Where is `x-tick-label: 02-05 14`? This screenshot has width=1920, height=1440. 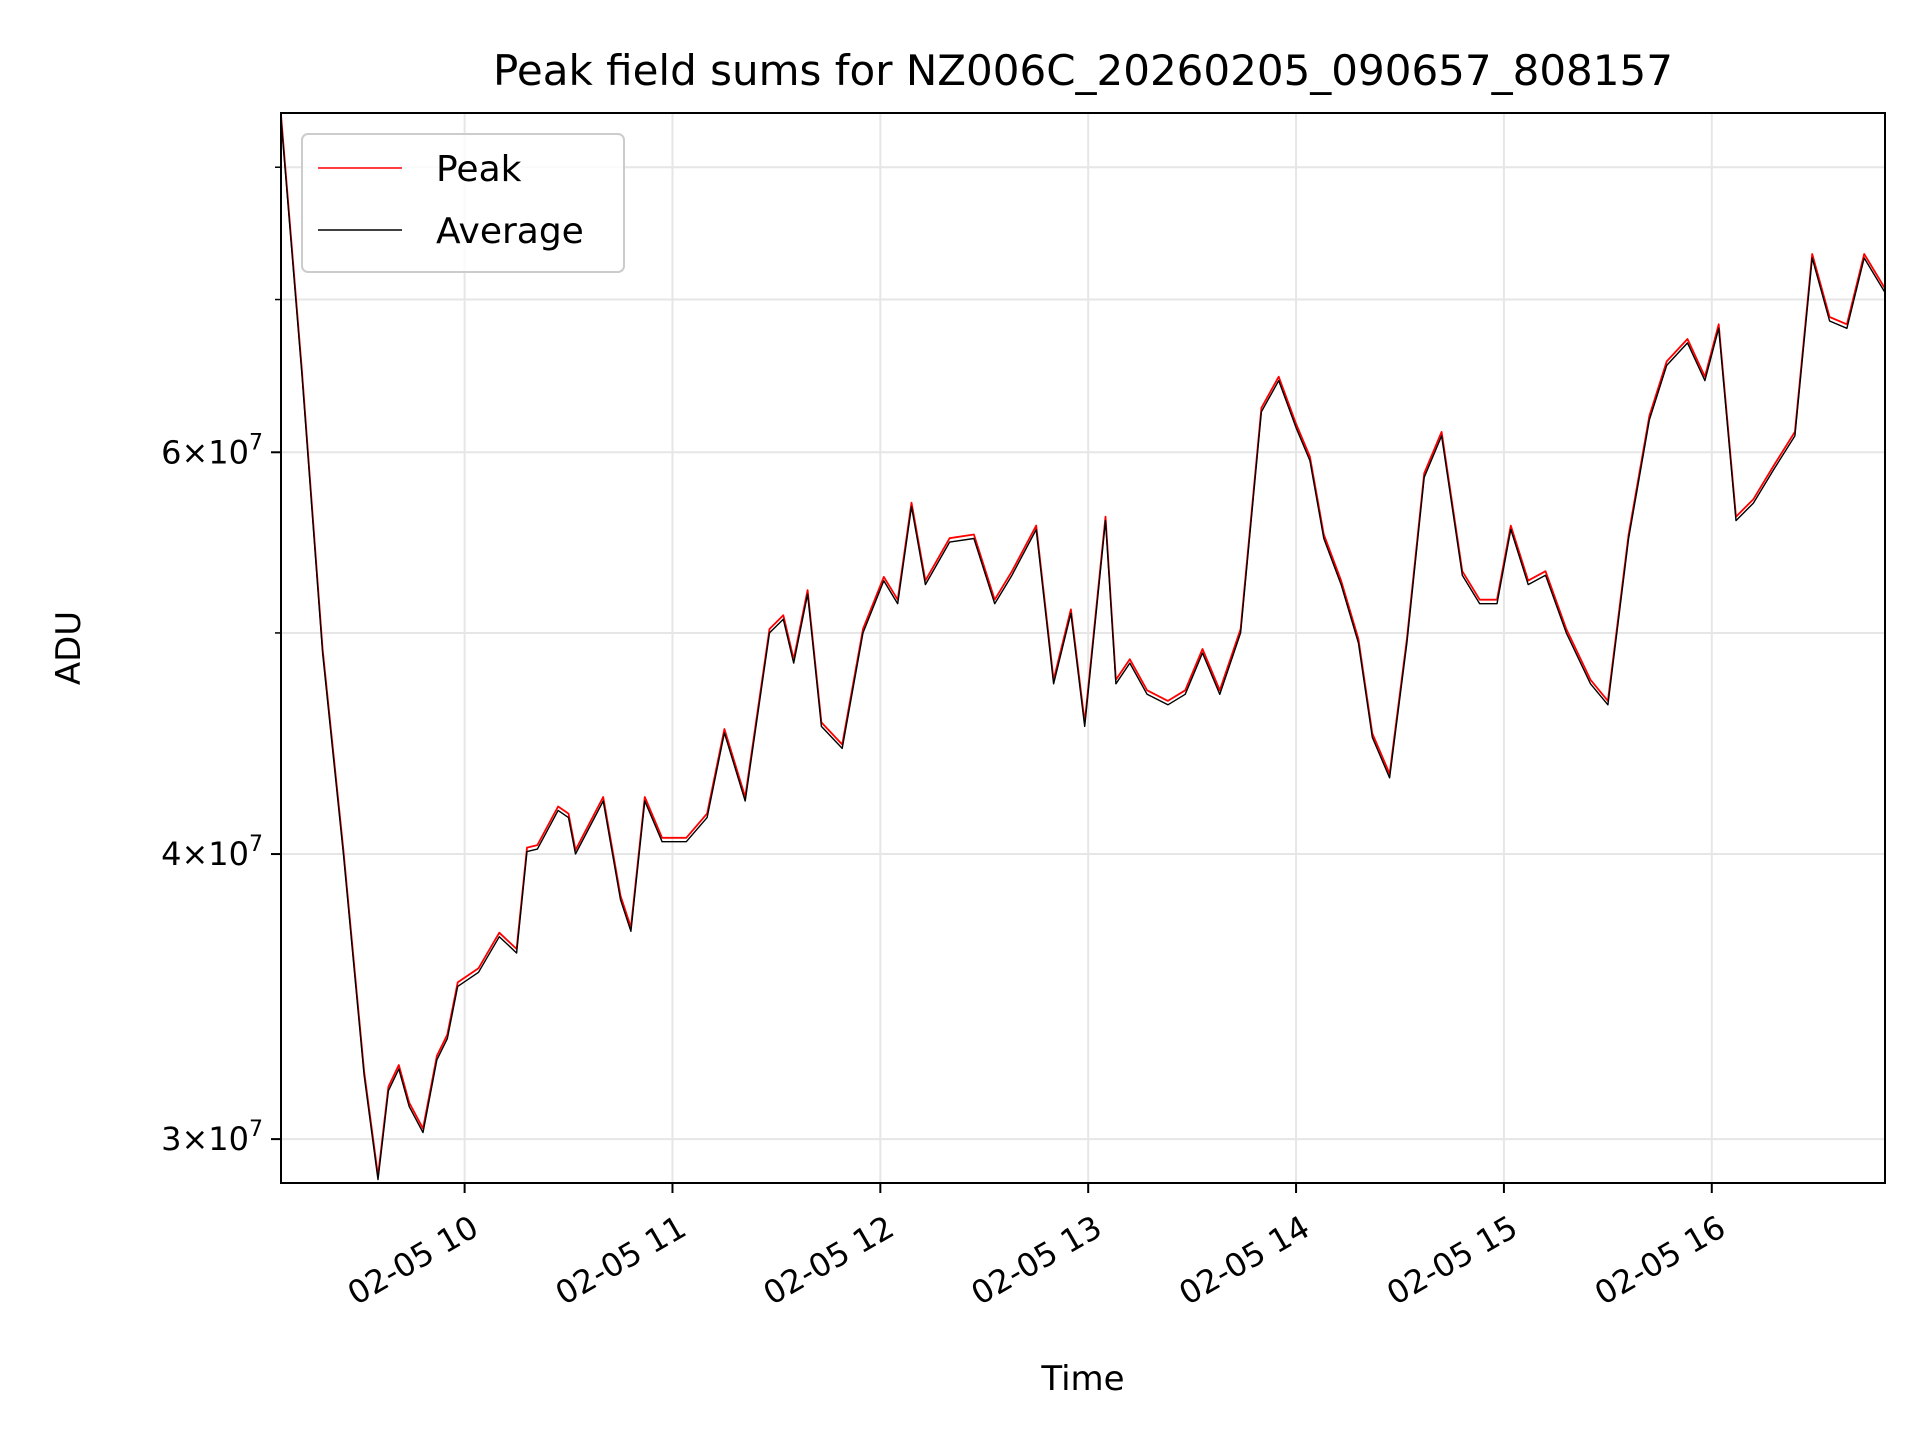 x-tick-label: 02-05 14 is located at coordinates (1244, 1260).